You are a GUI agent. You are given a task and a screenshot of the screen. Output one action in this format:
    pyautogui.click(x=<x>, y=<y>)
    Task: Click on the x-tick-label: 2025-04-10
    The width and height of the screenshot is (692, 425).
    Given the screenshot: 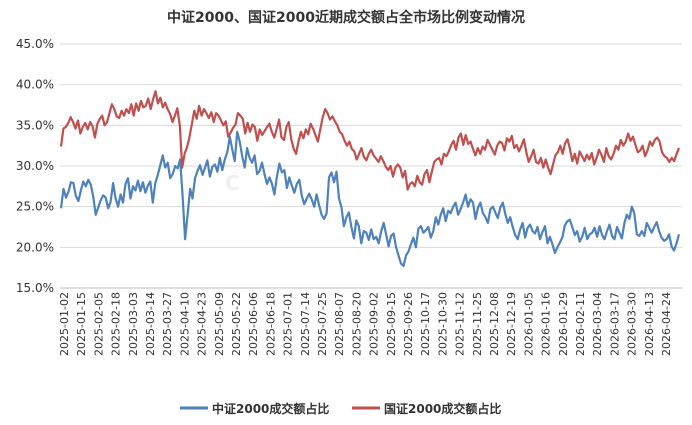 What is the action you would take?
    pyautogui.click(x=184, y=324)
    